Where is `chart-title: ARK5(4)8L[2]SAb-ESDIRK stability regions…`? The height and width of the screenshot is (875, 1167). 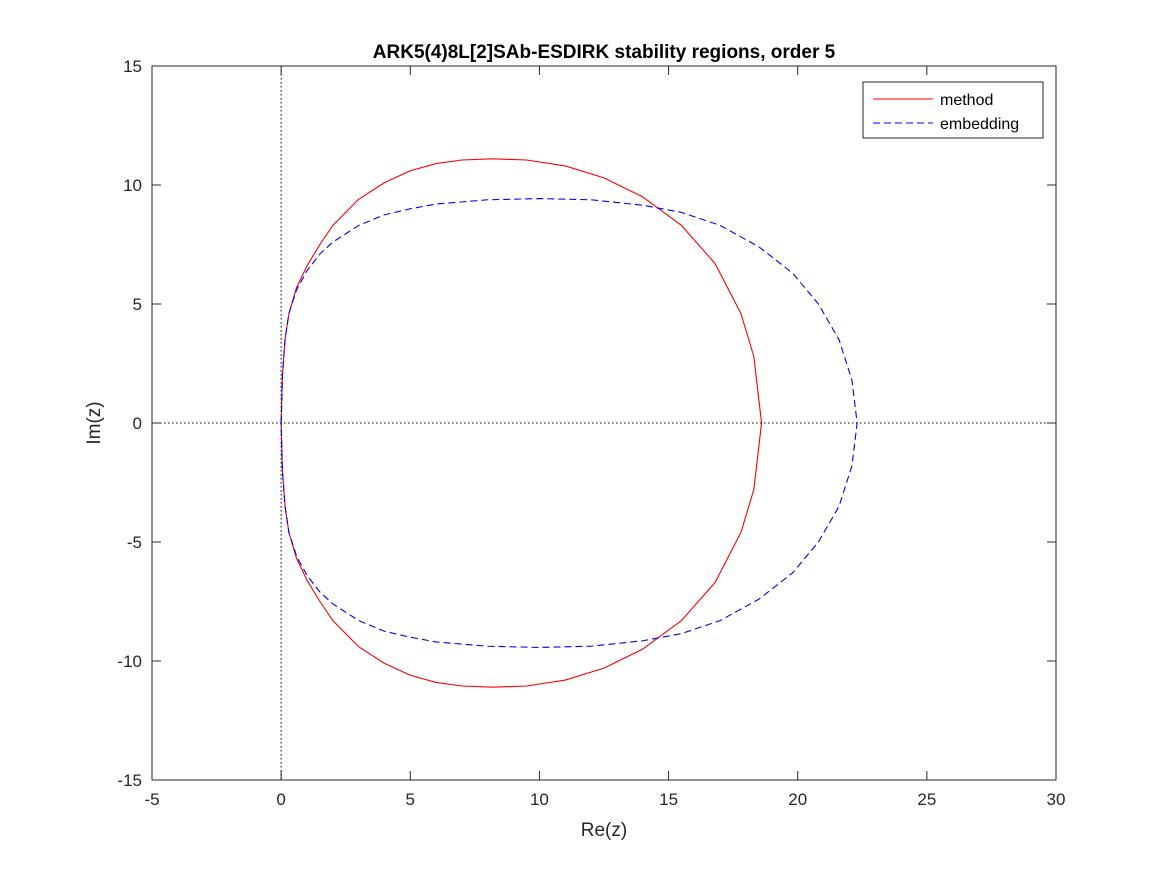
chart-title: ARK5(4)8L[2]SAb-ESDIRK stability regions… is located at coordinates (604, 52).